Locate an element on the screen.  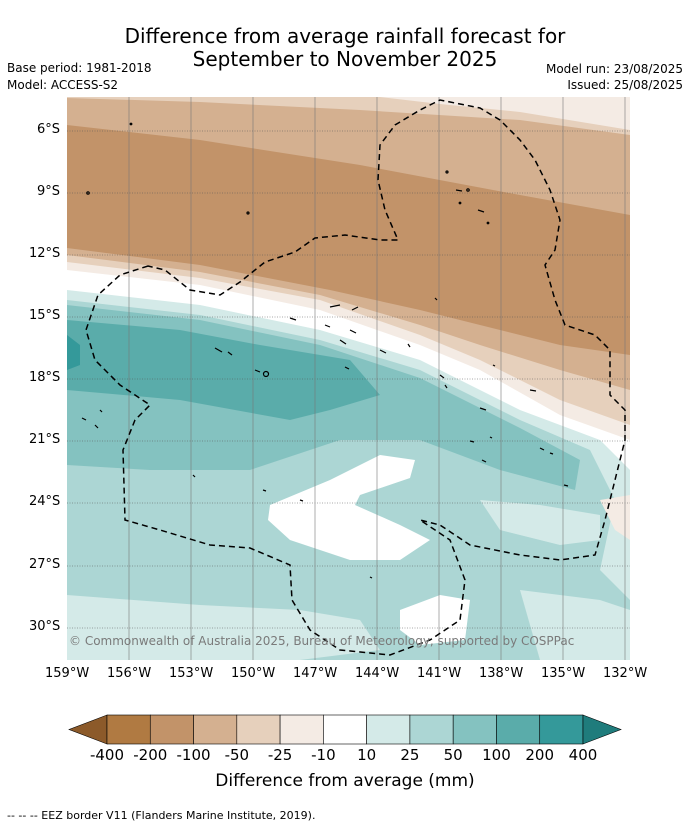
lat-label: 12°S is located at coordinates (45, 253).